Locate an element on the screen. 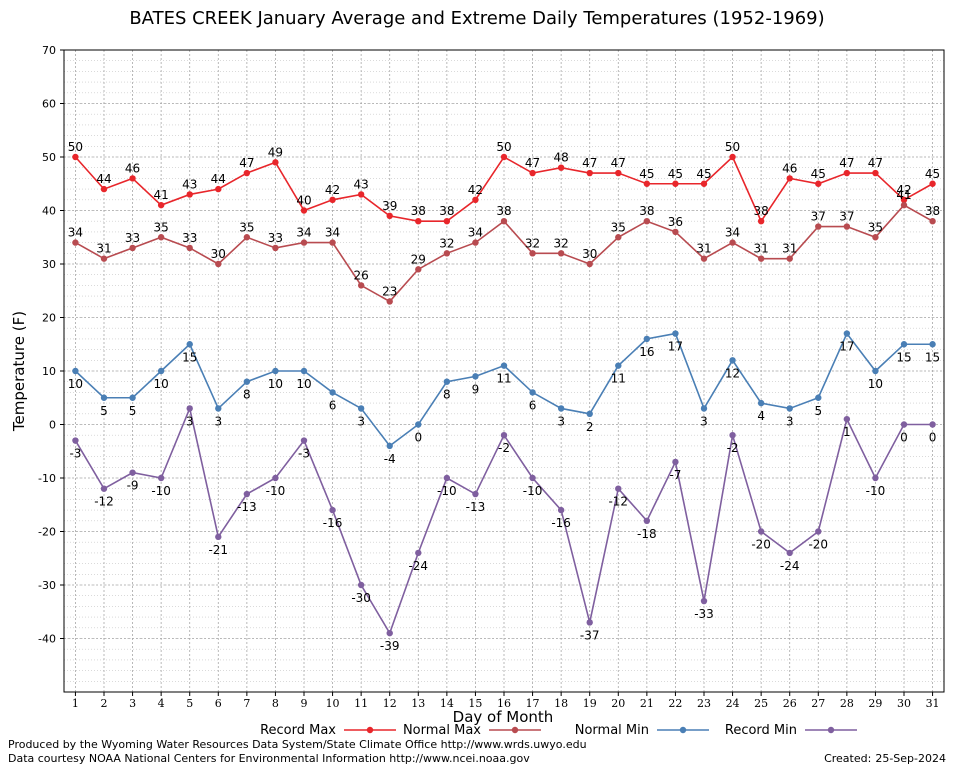 Image resolution: width=954 pixels, height=768 pixels. x-tick-label: 16 is located at coordinates (504, 703).